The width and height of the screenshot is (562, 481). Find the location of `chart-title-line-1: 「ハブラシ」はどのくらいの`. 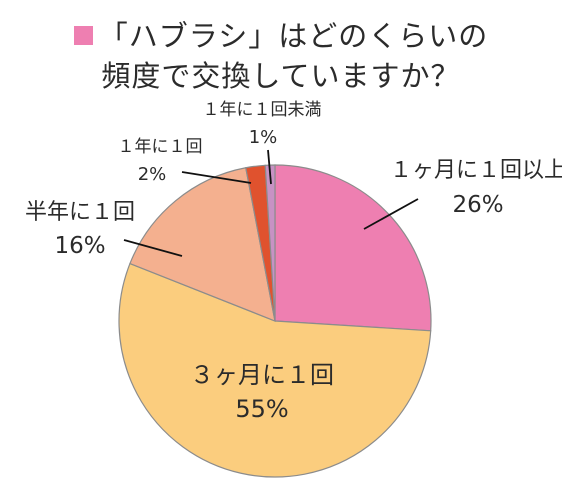

chart-title-line-1: 「ハブラシ」はどのくらいの is located at coordinates (281, 36).